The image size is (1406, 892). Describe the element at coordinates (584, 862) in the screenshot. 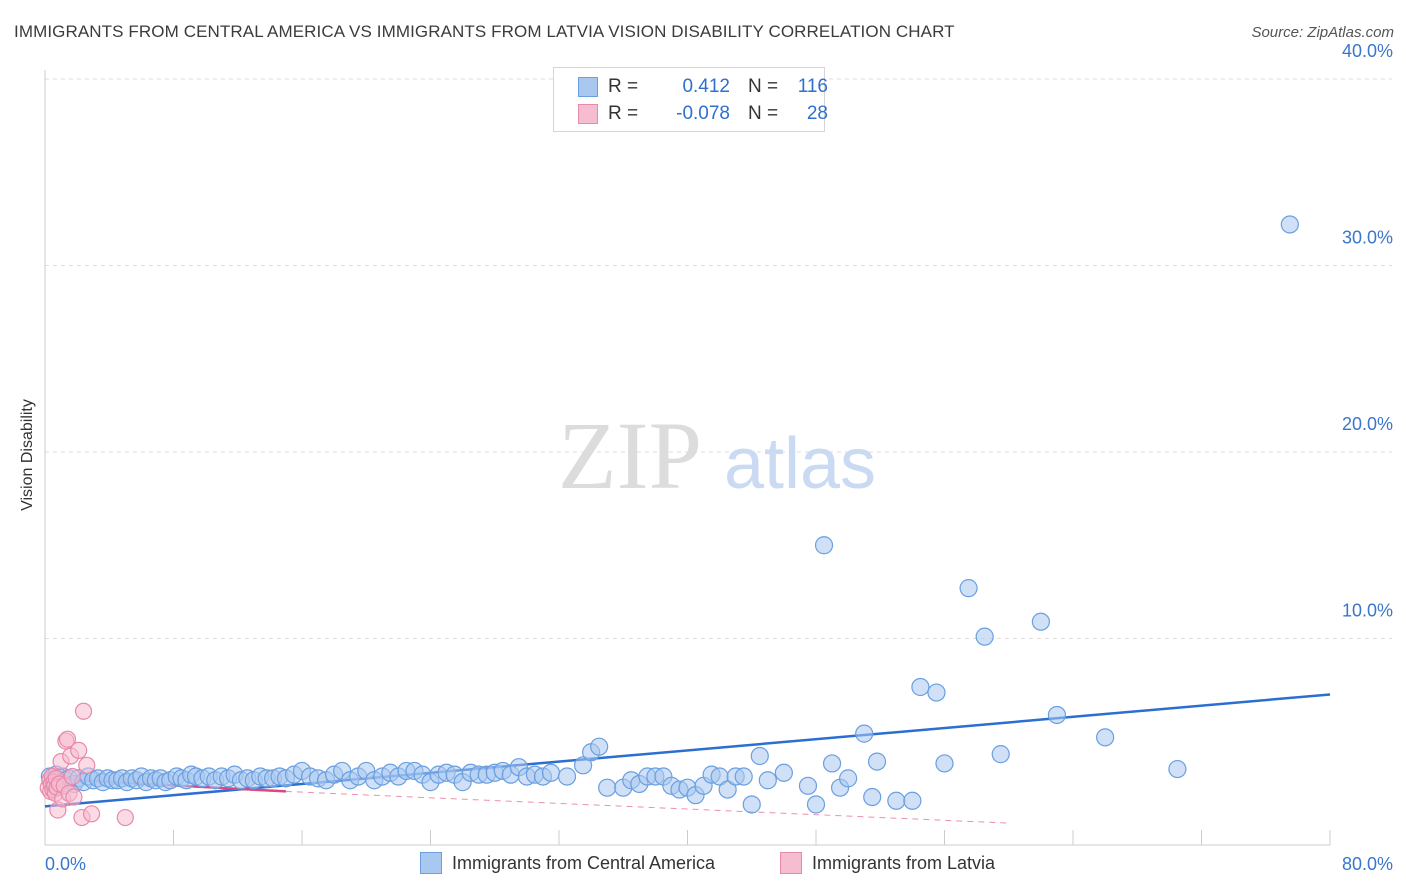

I see `bottom-legend-label: Immigrants from Central America` at that location.